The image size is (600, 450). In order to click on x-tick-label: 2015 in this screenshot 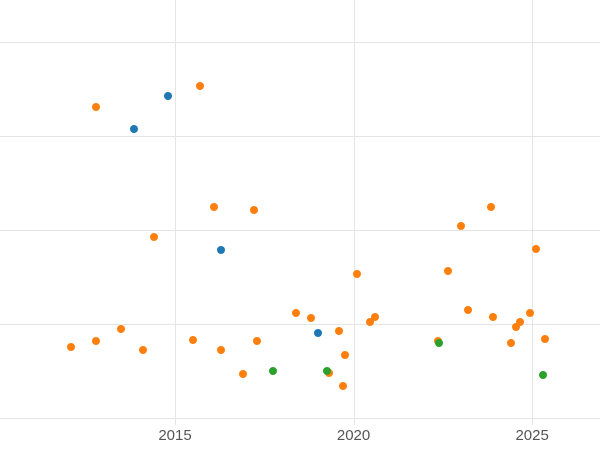, I will do `click(175, 435)`.